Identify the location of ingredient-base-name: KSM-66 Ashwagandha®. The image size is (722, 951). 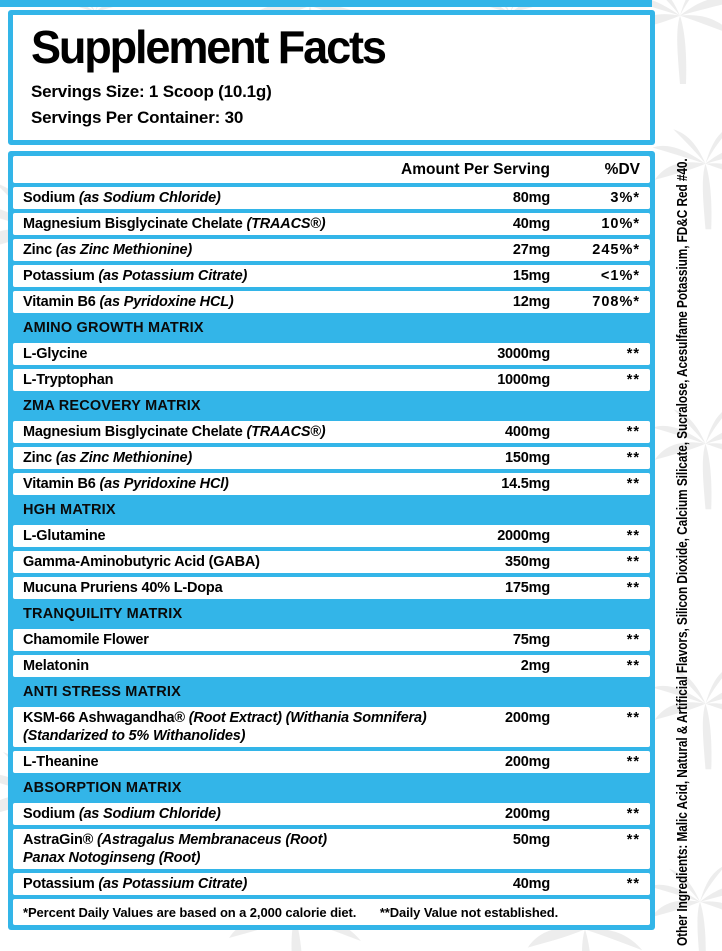
(104, 718).